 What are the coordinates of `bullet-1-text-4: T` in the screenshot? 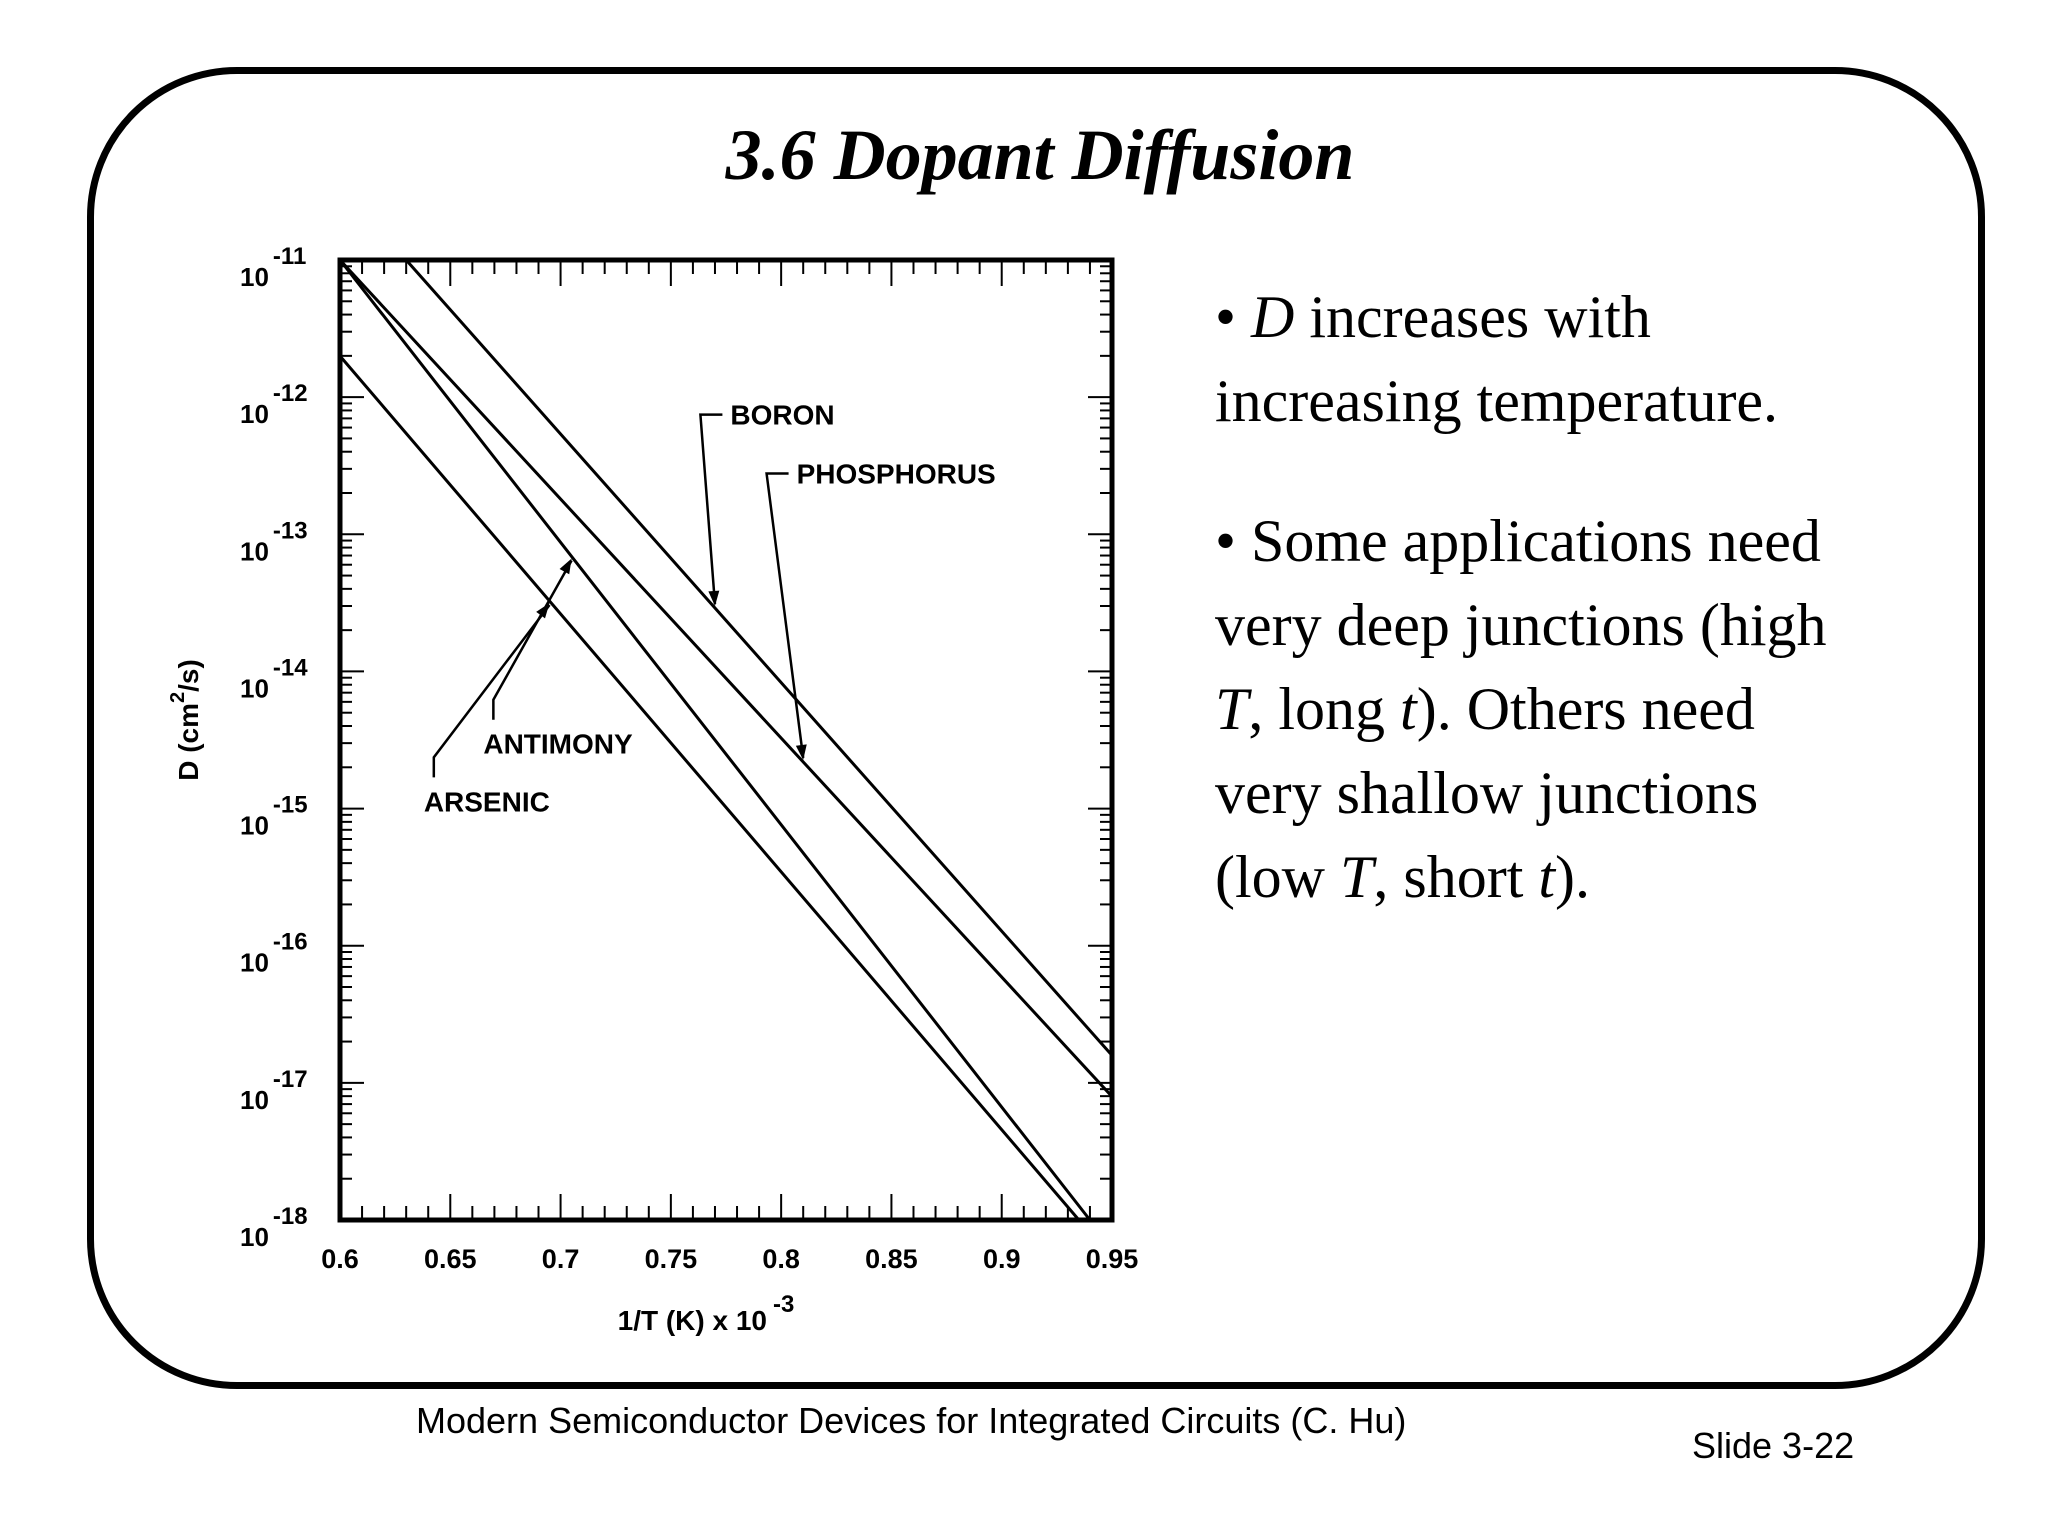 It's located at (1232, 709).